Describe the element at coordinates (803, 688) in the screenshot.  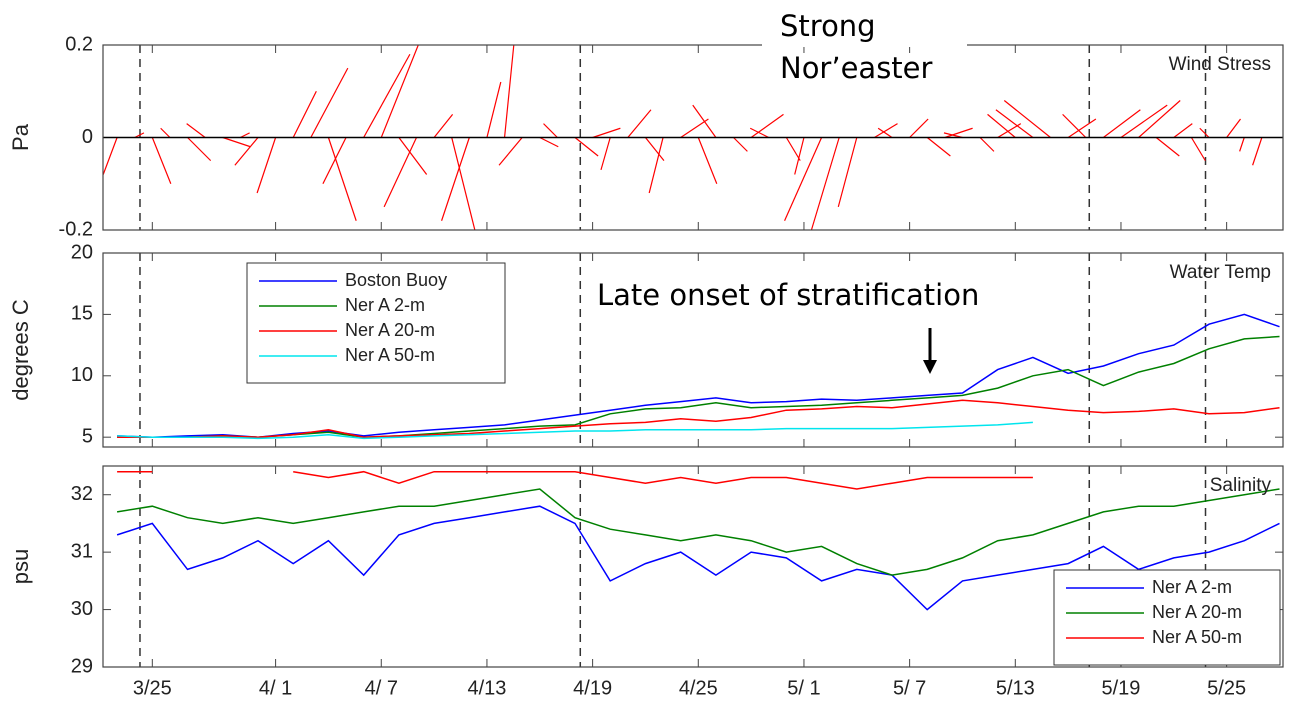
I see `x-tick-label: 5/ 1` at that location.